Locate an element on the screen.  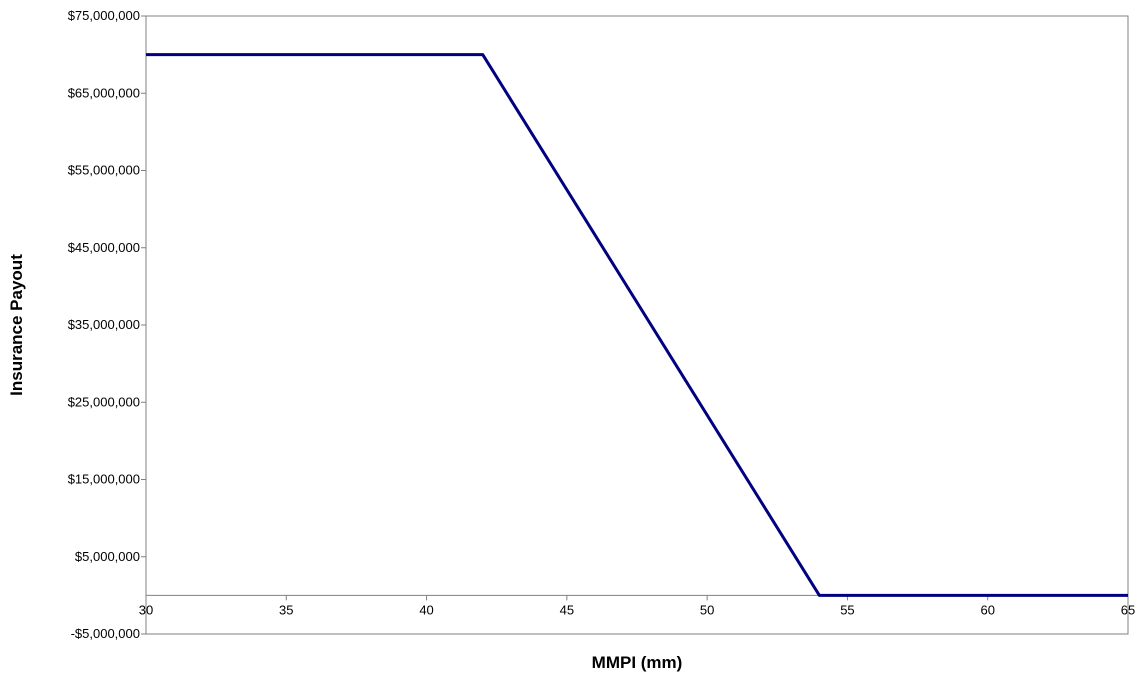
y-tick-label: $65,000,000 is located at coordinates (104, 92).